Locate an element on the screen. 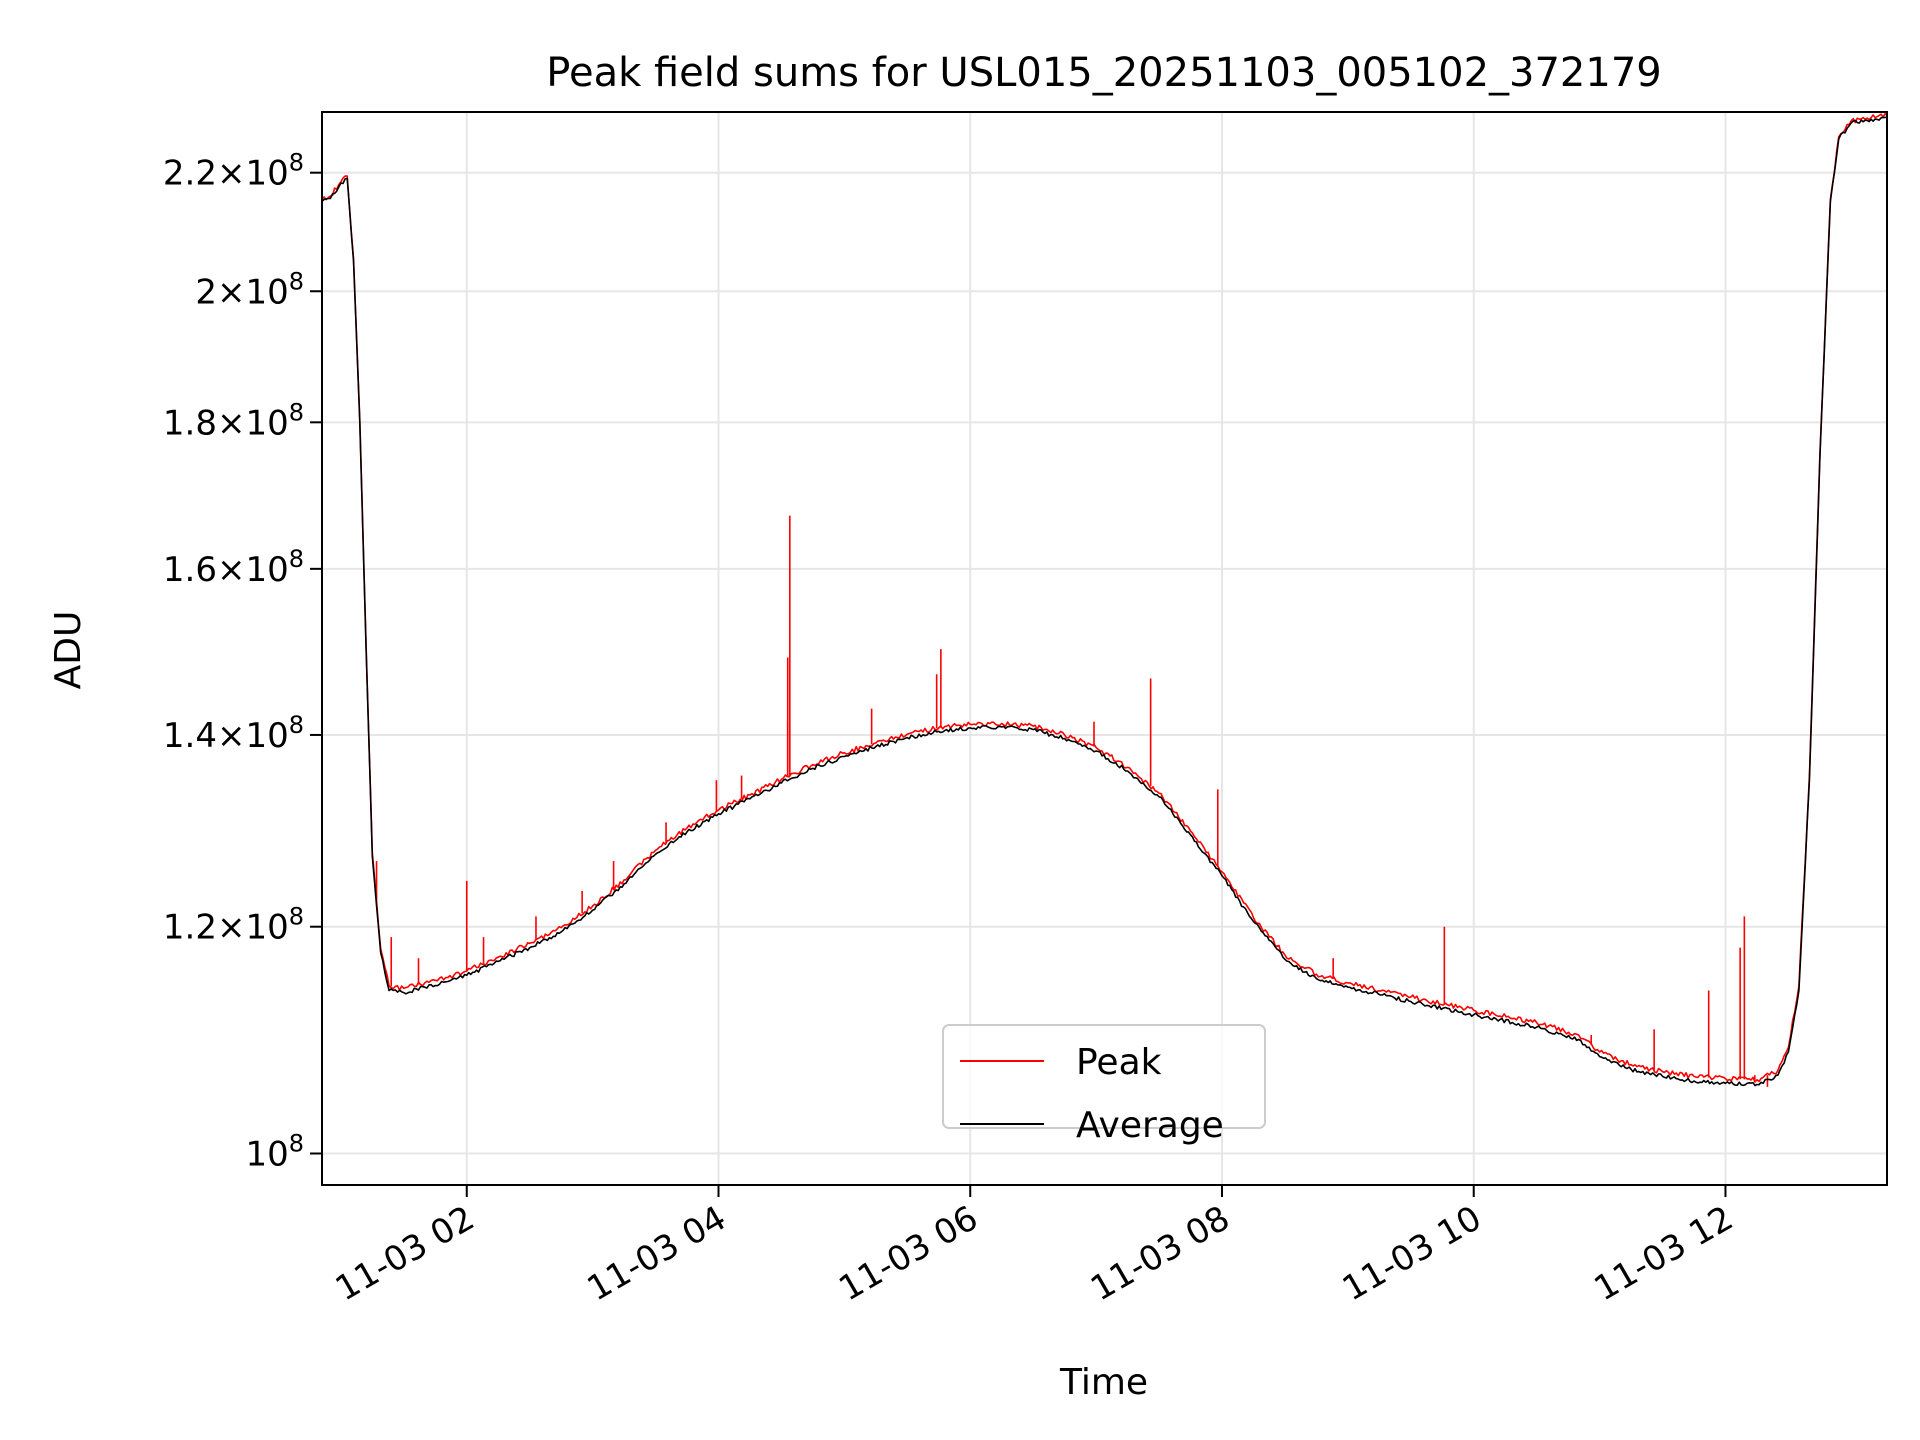  y-tick-label: 1.6×108 is located at coordinates (233, 567).